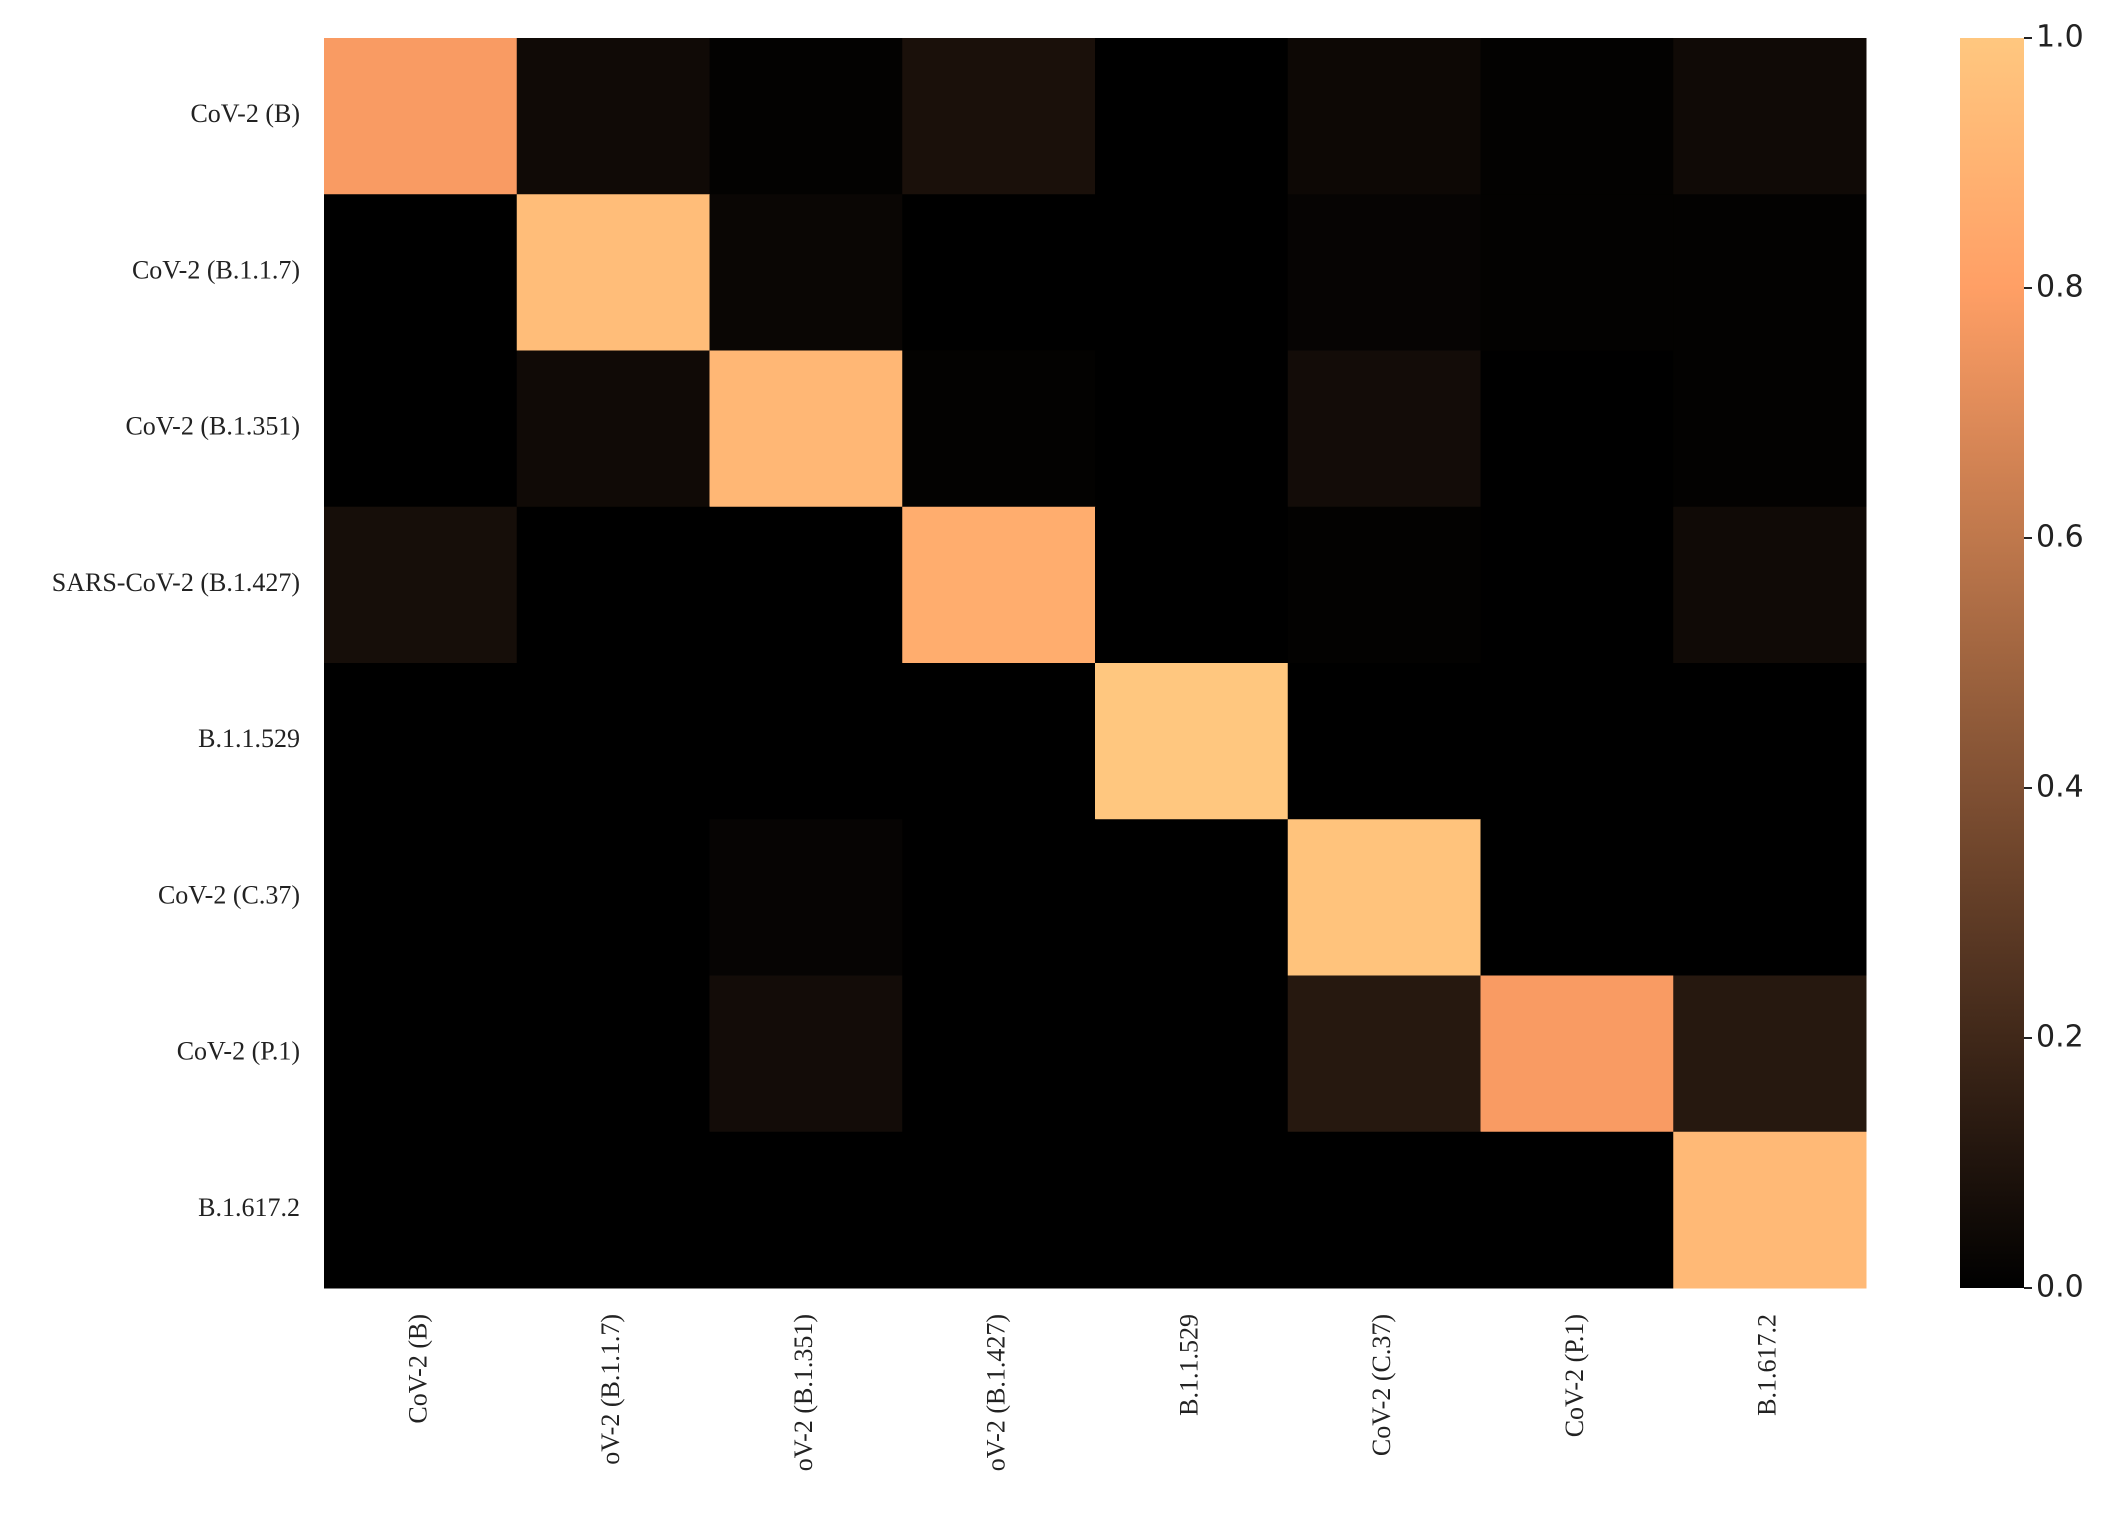  What do you see at coordinates (238, 1051) in the screenshot?
I see `row-label: CoV-2 (P.1)` at bounding box center [238, 1051].